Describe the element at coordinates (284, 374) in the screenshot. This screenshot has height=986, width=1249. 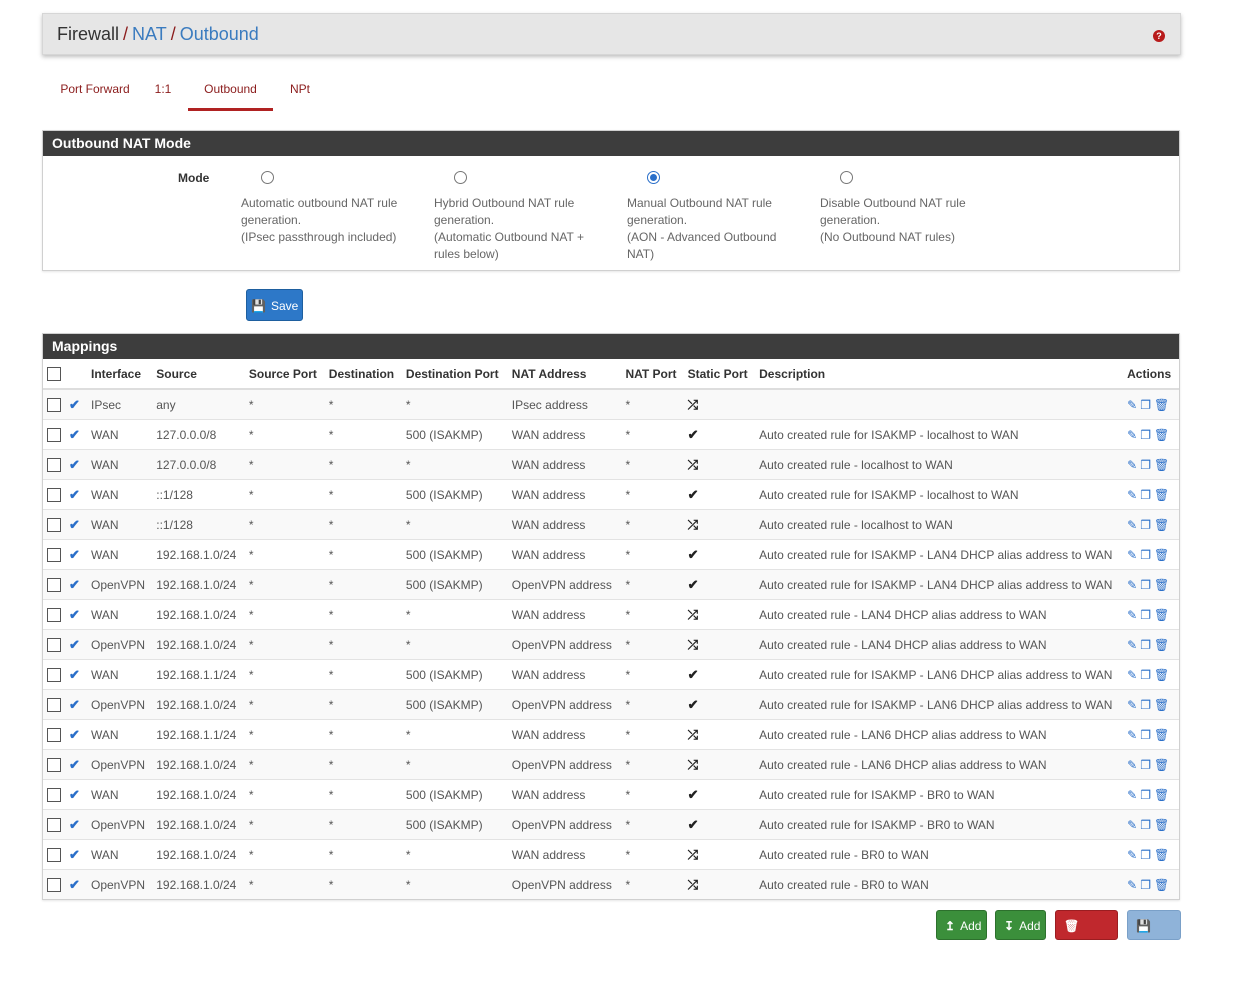
I see `col-source-port: Source Port` at that location.